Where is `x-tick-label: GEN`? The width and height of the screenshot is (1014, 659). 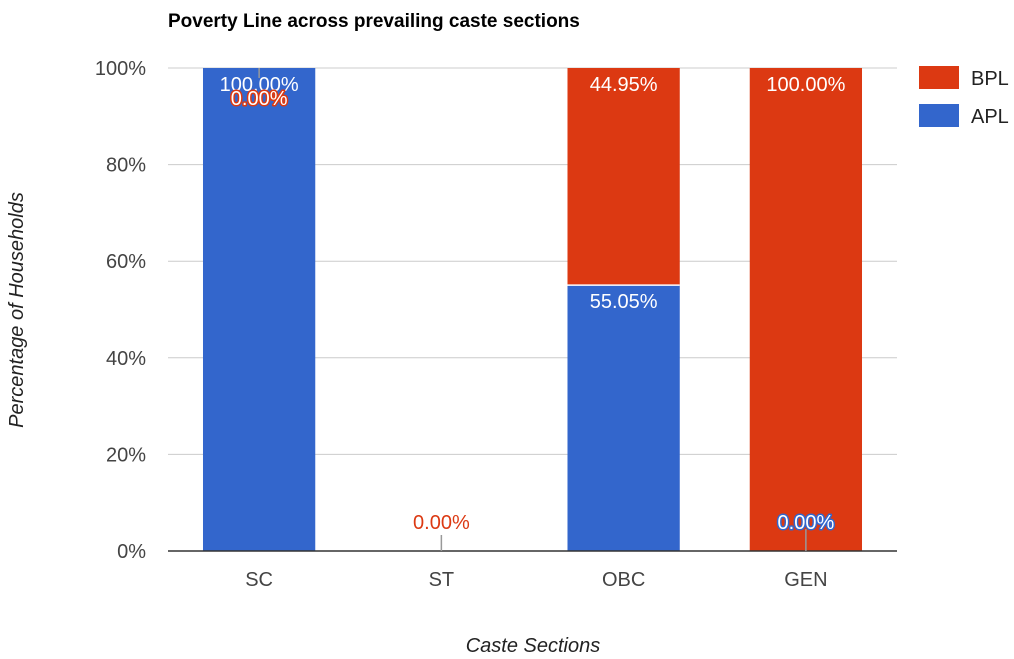 x-tick-label: GEN is located at coordinates (805, 580).